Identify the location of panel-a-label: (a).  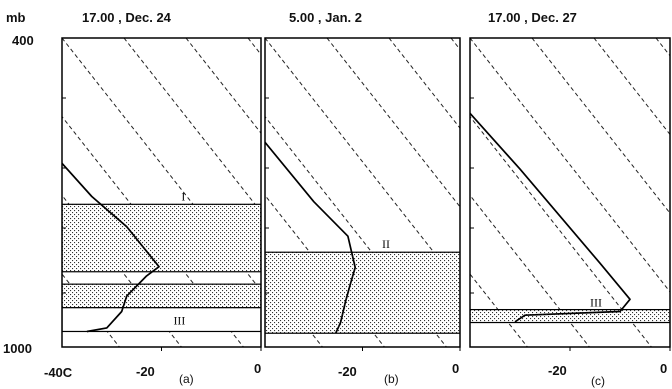
(186, 379).